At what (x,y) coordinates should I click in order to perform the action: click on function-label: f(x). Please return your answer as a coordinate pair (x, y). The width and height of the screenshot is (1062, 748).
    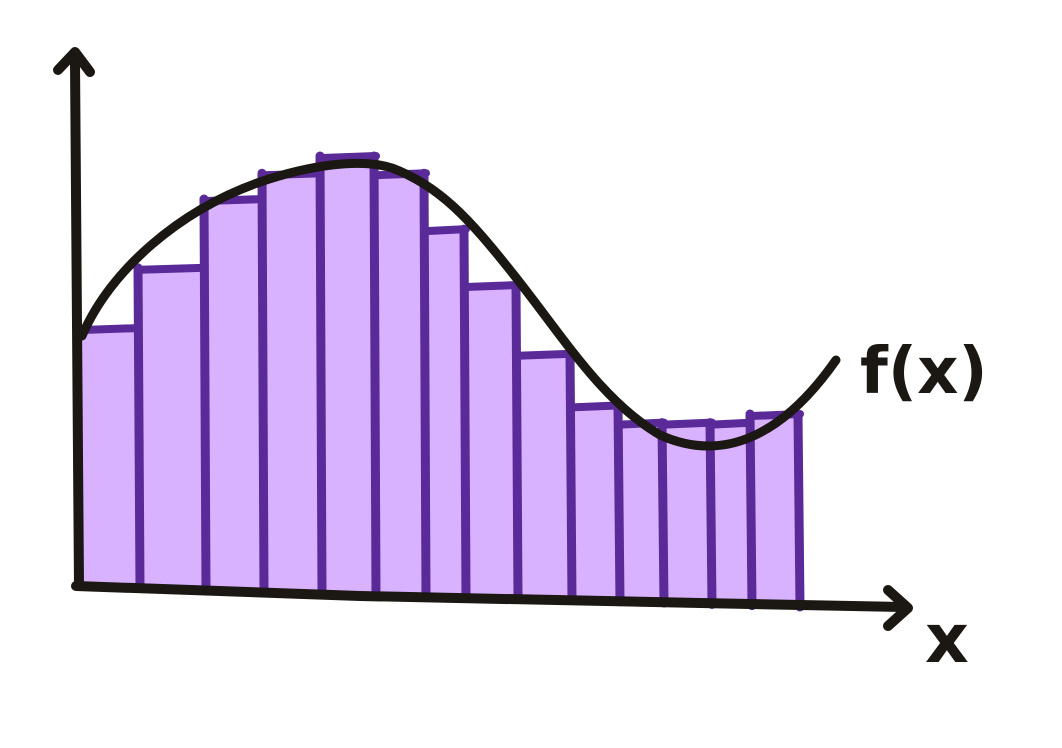
    Looking at the image, I should click on (924, 372).